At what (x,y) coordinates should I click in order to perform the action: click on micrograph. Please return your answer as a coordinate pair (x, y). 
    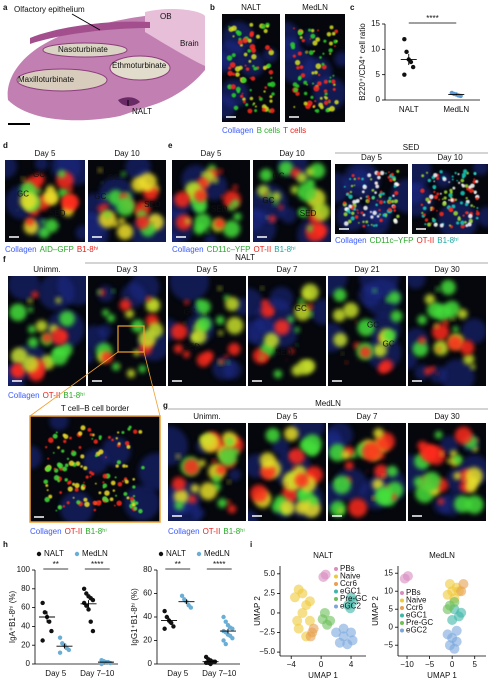
    Looking at the image, I should click on (367, 331).